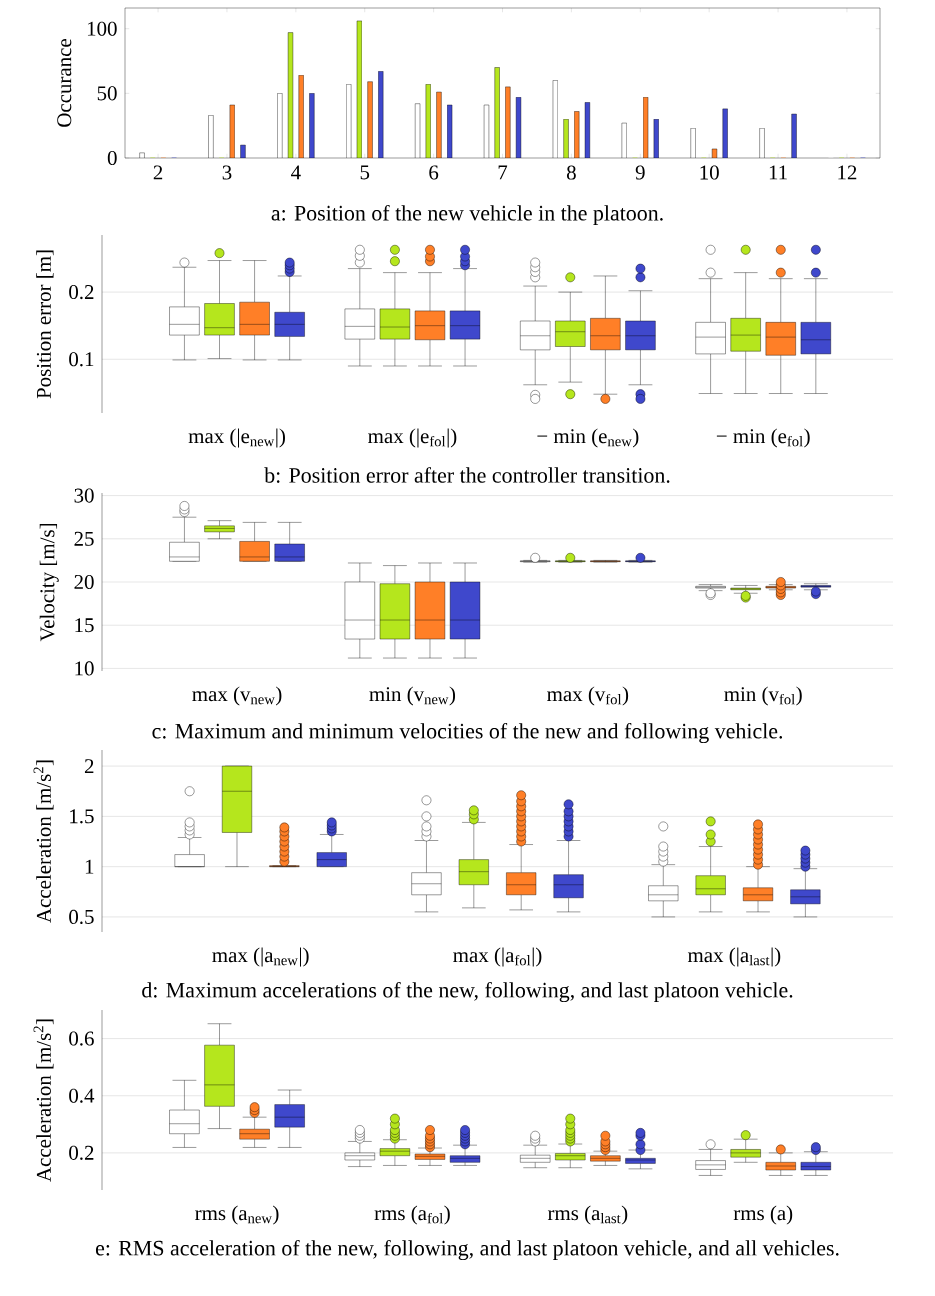 This screenshot has height=1296, width=935. Describe the element at coordinates (763, 696) in the screenshot. I see `x-tick-label: min (v$_{fol}$)` at that location.